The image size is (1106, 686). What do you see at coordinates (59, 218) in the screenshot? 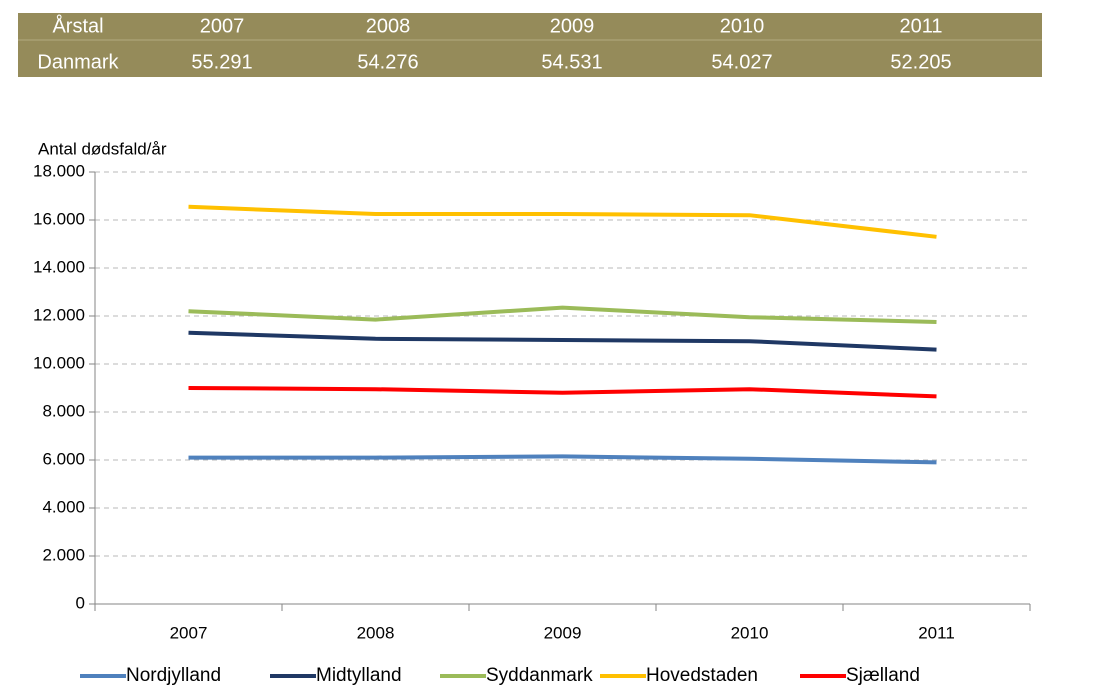
I see `y-tick-label: 16.000` at bounding box center [59, 218].